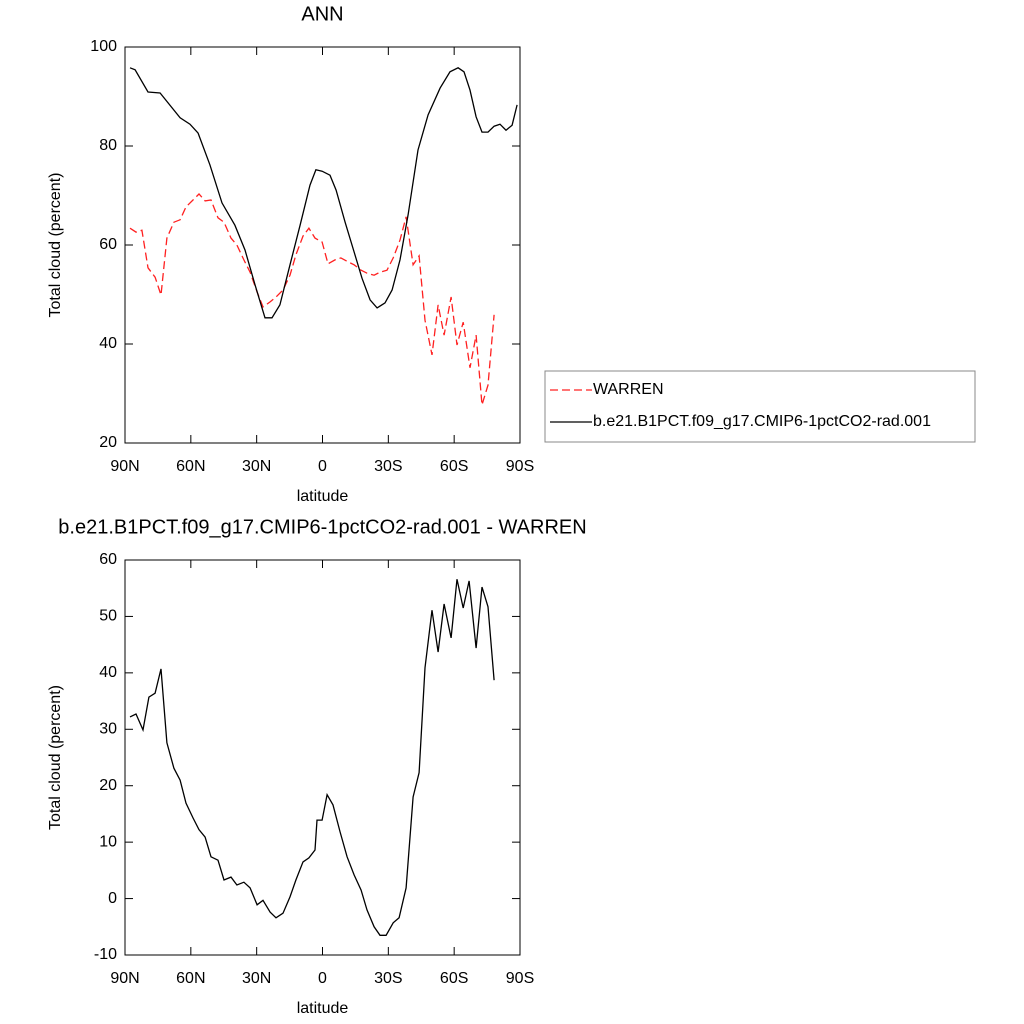  I want to click on legend-label: WARREN, so click(628, 389).